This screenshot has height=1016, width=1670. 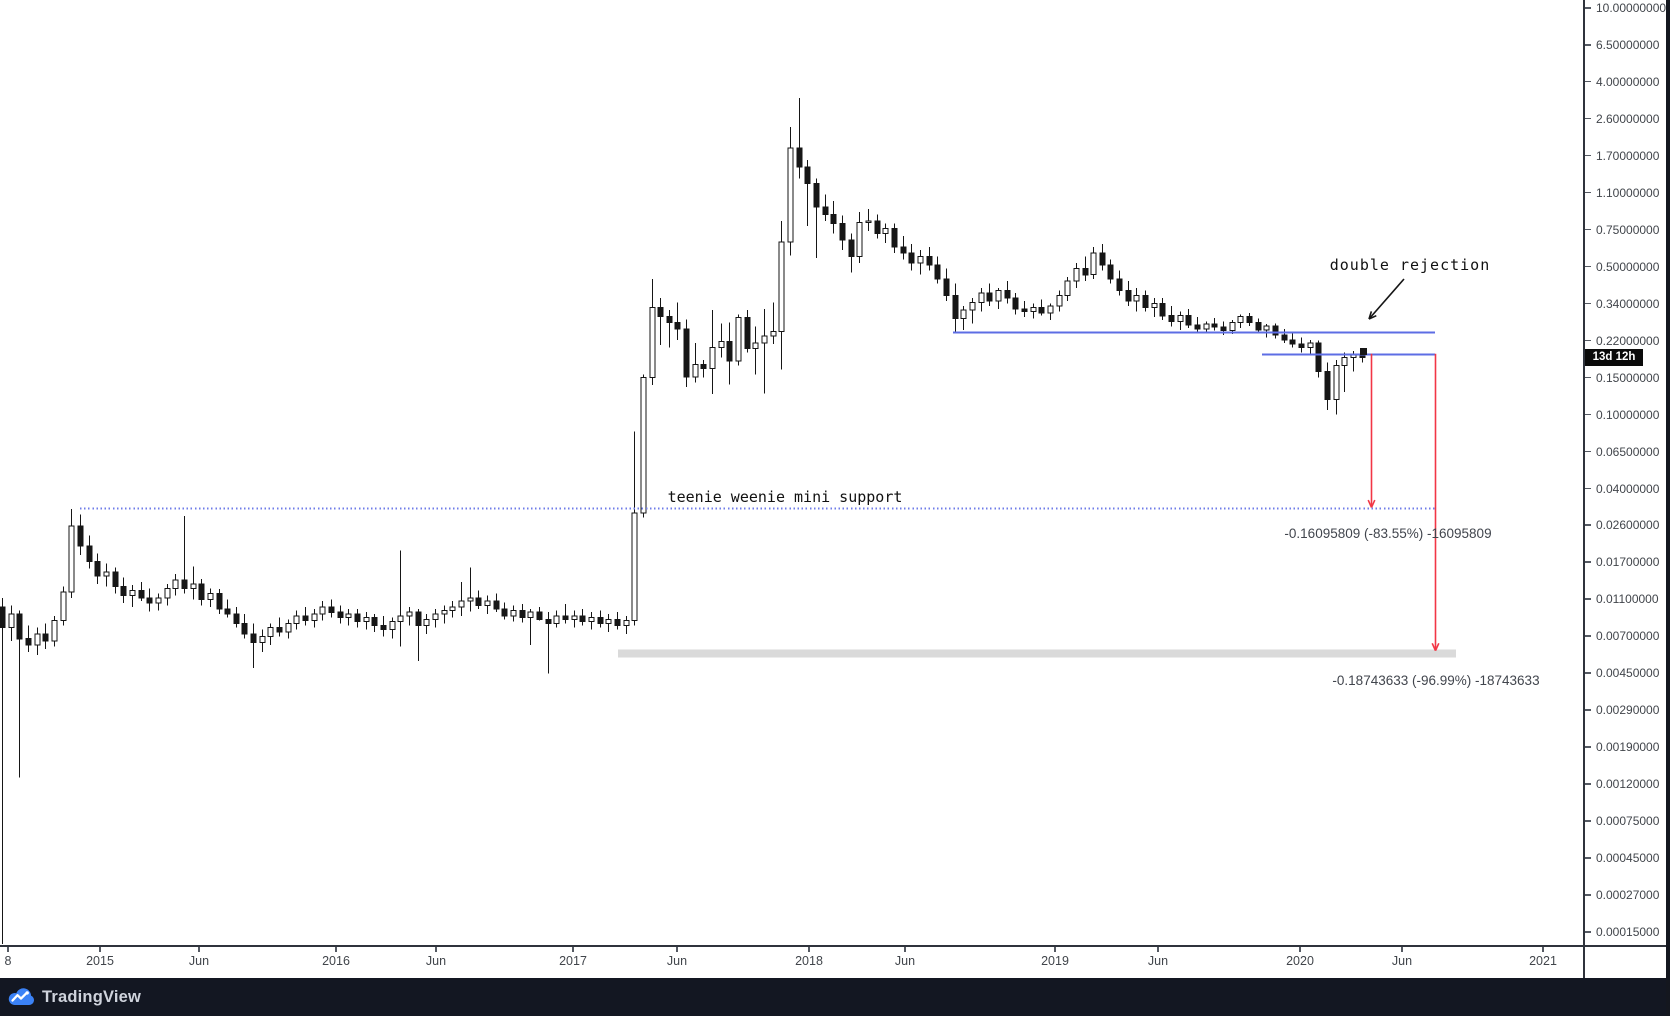 What do you see at coordinates (1628, 229) in the screenshot?
I see `price-tick-label: 0.75000000` at bounding box center [1628, 229].